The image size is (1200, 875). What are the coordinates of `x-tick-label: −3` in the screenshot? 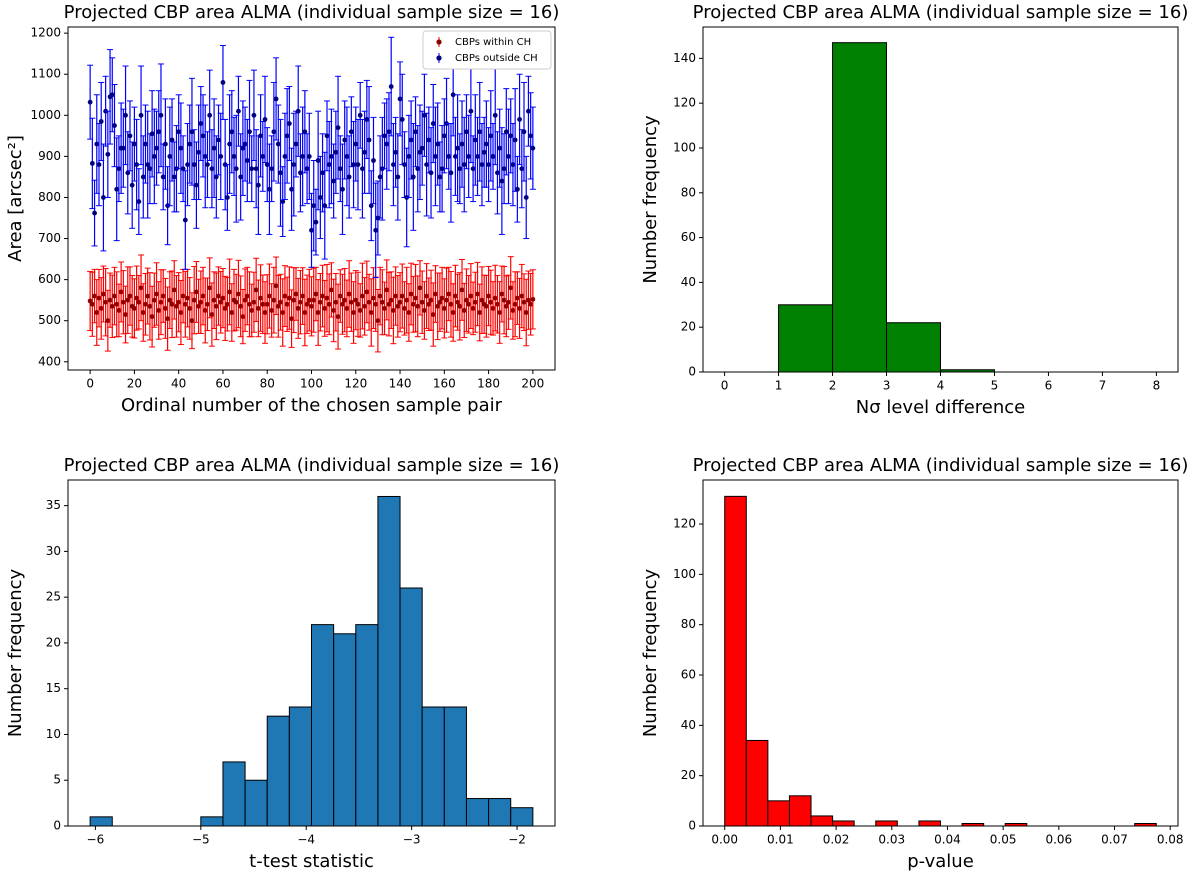 It's located at (412, 840).